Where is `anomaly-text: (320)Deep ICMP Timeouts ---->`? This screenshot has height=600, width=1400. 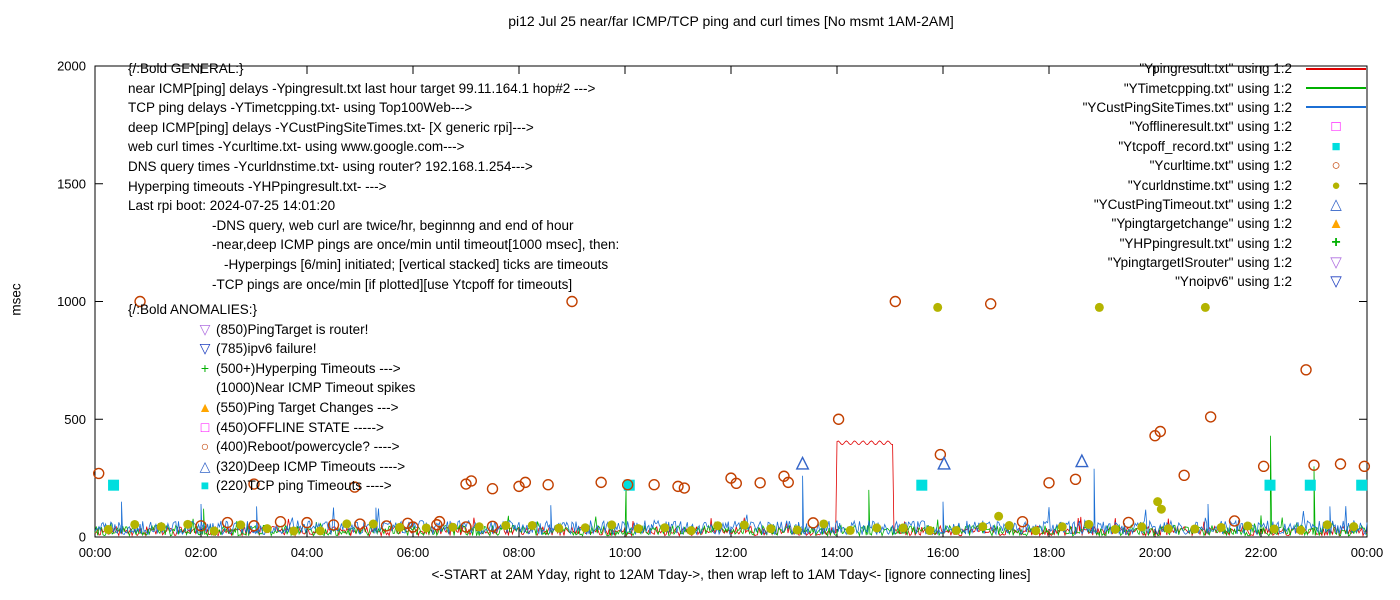 anomaly-text: (320)Deep ICMP Timeouts ----> is located at coordinates (311, 466).